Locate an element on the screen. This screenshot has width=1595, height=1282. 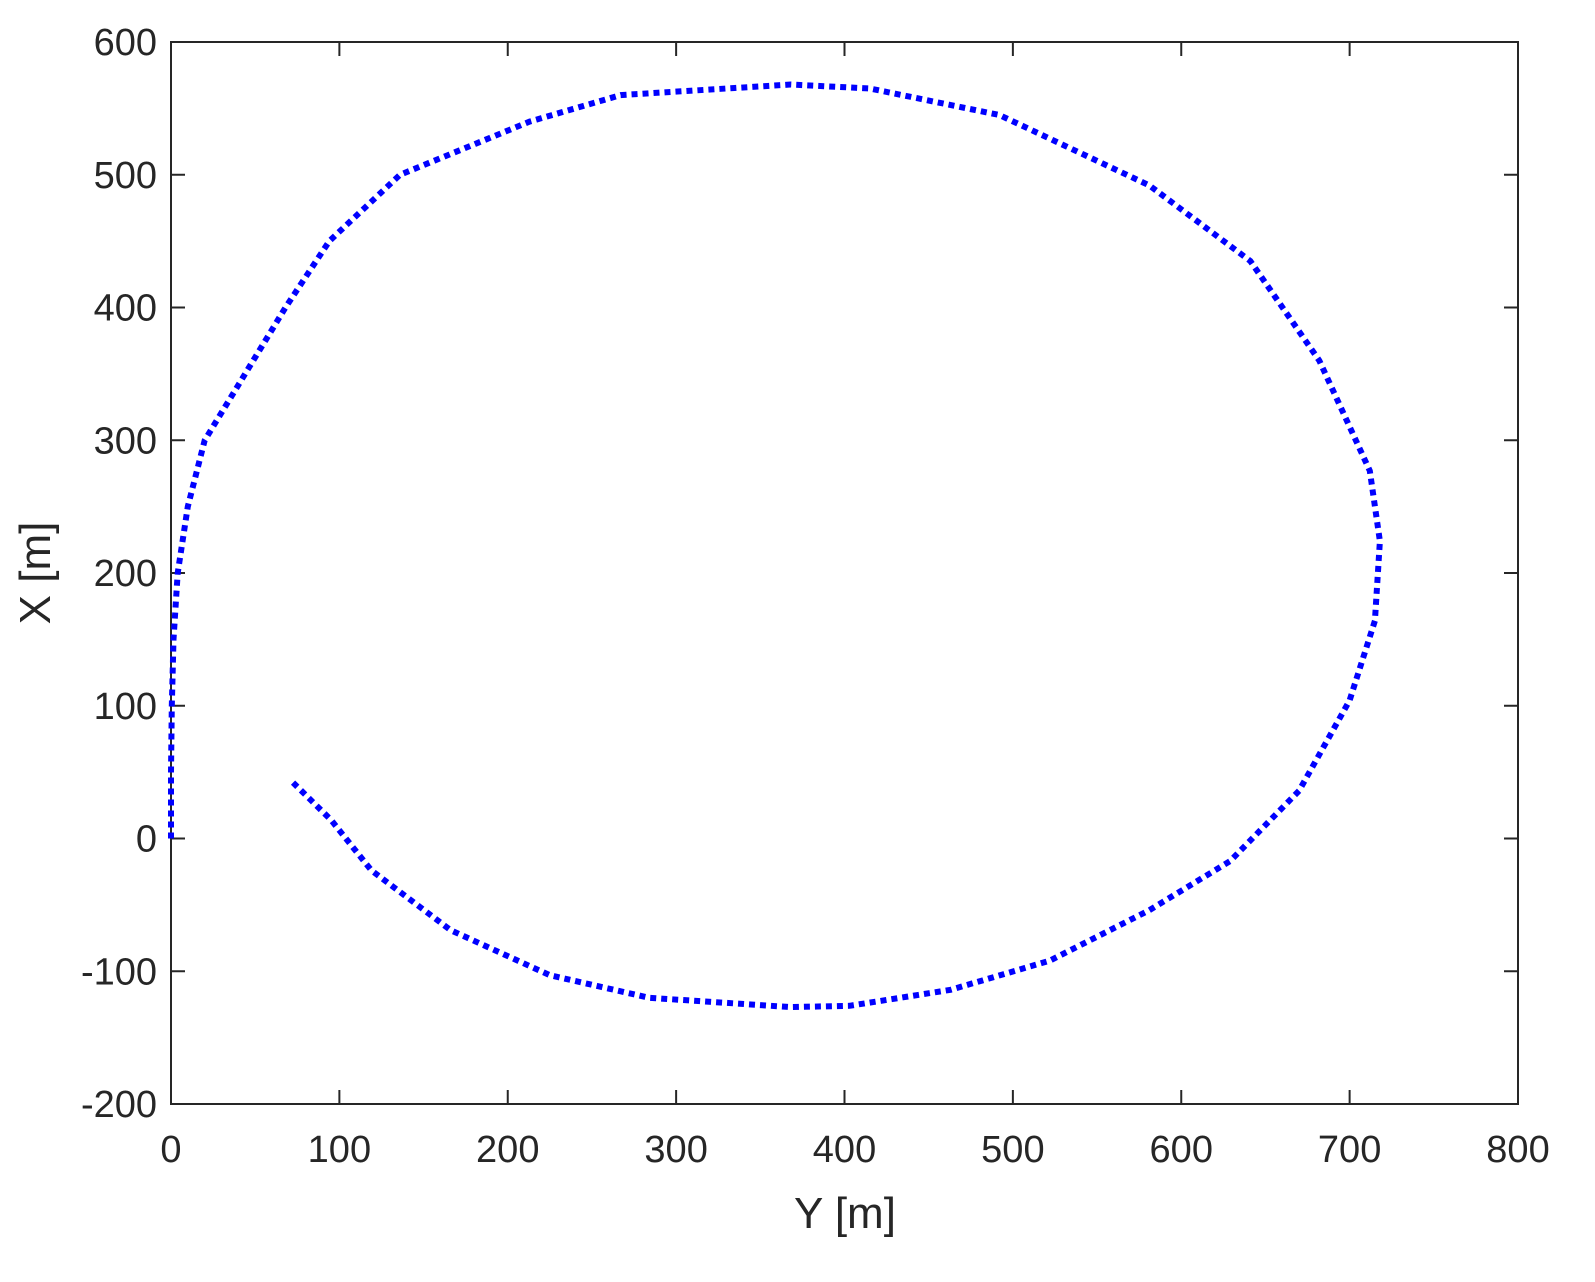
x-tick-label: 700 is located at coordinates (1349, 1150).